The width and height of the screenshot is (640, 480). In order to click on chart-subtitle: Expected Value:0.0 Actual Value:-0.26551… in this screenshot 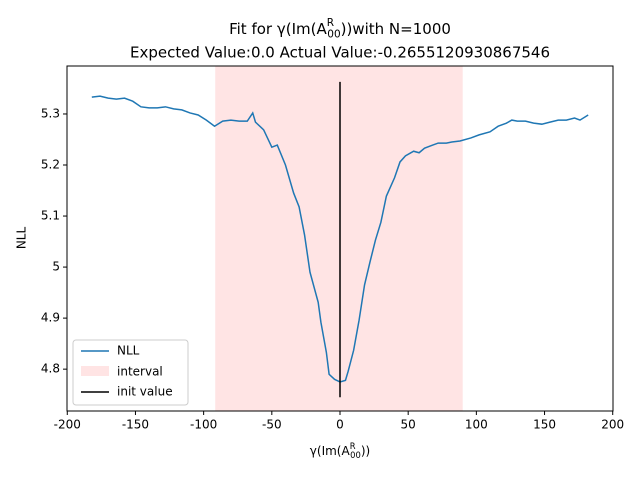, I will do `click(340, 53)`.